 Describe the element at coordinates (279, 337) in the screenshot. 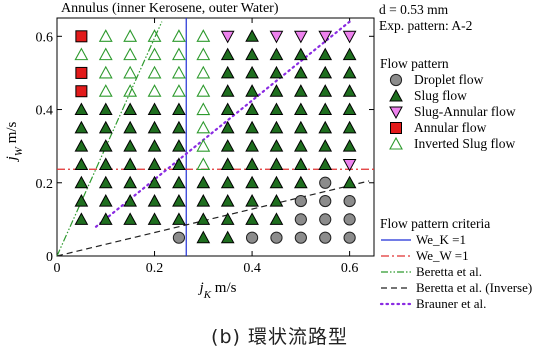

I see `figure-caption: (b) 環状流路型` at that location.